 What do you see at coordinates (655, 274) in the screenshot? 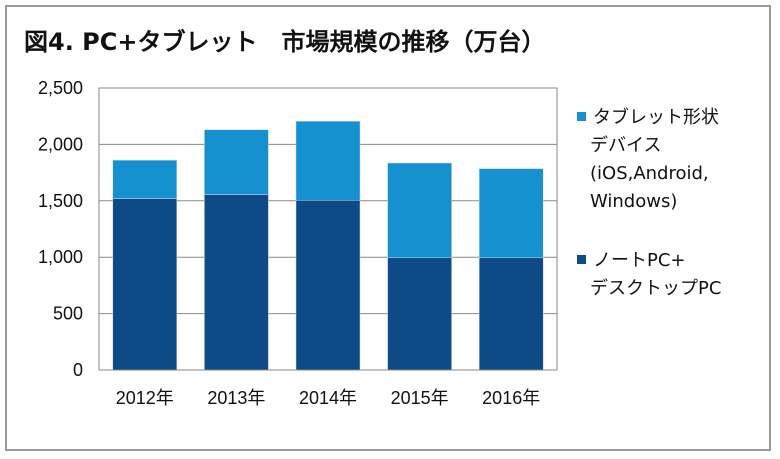
I see `legend-label: ノートPC+デスクトップPC` at bounding box center [655, 274].